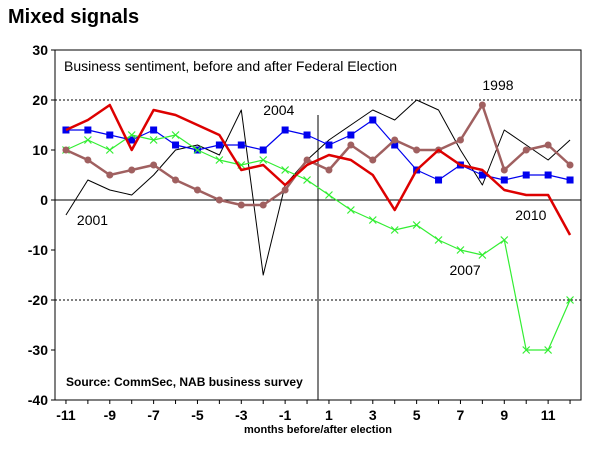 The width and height of the screenshot is (601, 453). What do you see at coordinates (417, 415) in the screenshot?
I see `x-tick-label: 5` at bounding box center [417, 415].